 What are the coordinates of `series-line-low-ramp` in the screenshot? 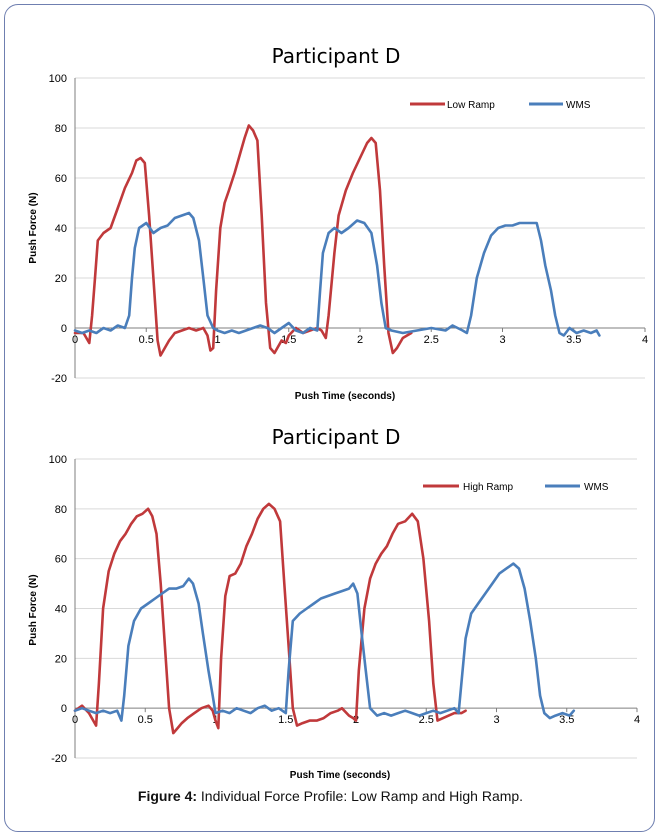 It's located at (243, 240).